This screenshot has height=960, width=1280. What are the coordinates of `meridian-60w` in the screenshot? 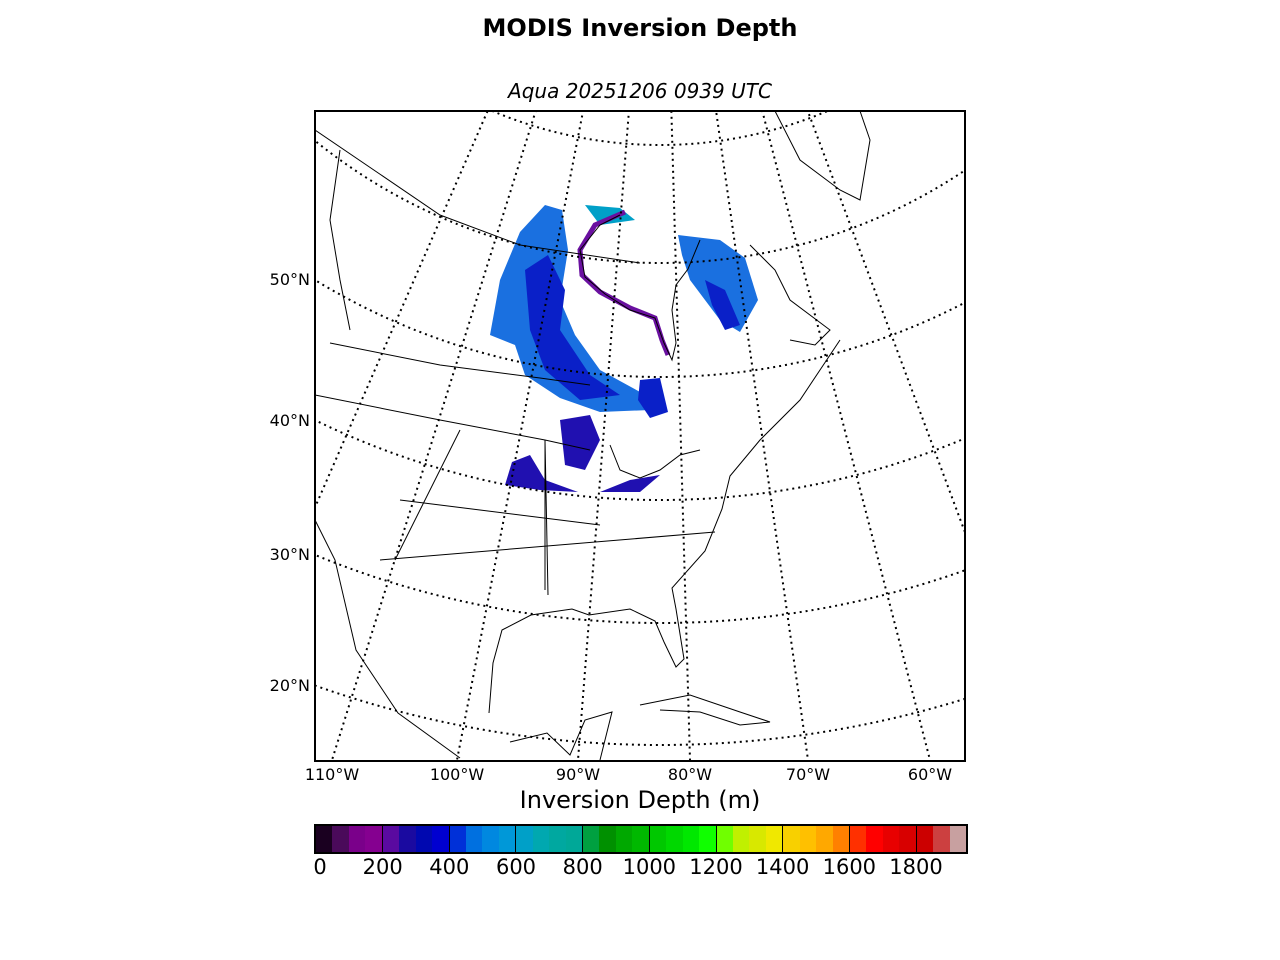 It's located at (846, 436).